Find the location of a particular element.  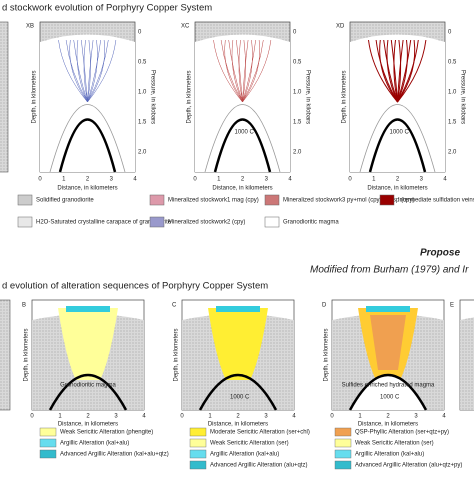

panel-label: C is located at coordinates (174, 306).